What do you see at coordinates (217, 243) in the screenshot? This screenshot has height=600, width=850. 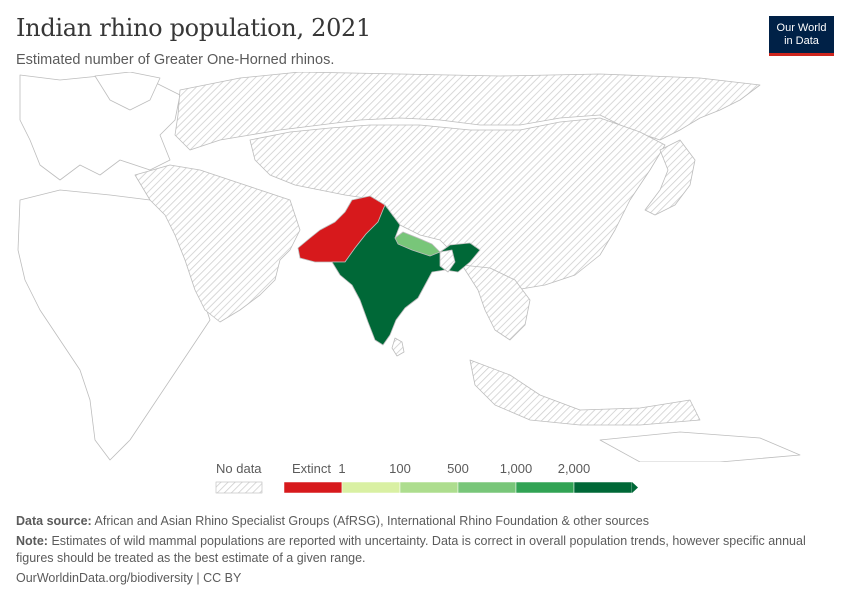 I see `region-middle-east` at bounding box center [217, 243].